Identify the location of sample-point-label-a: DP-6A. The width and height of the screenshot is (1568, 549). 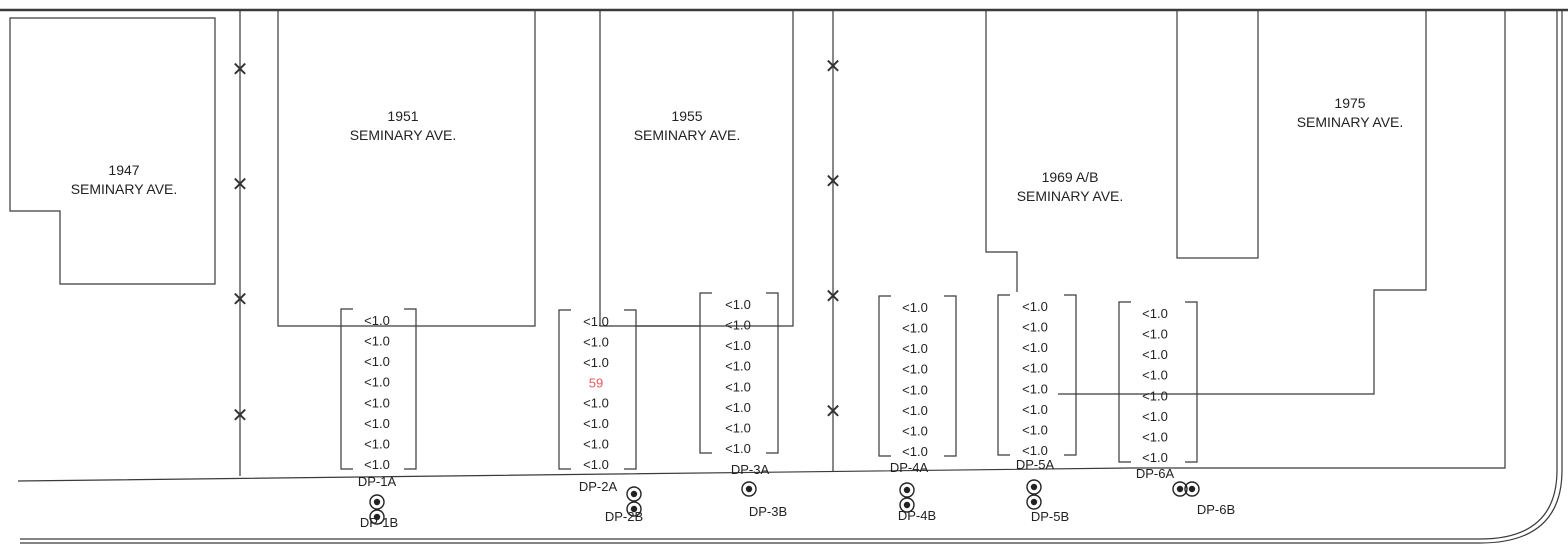
(1155, 473).